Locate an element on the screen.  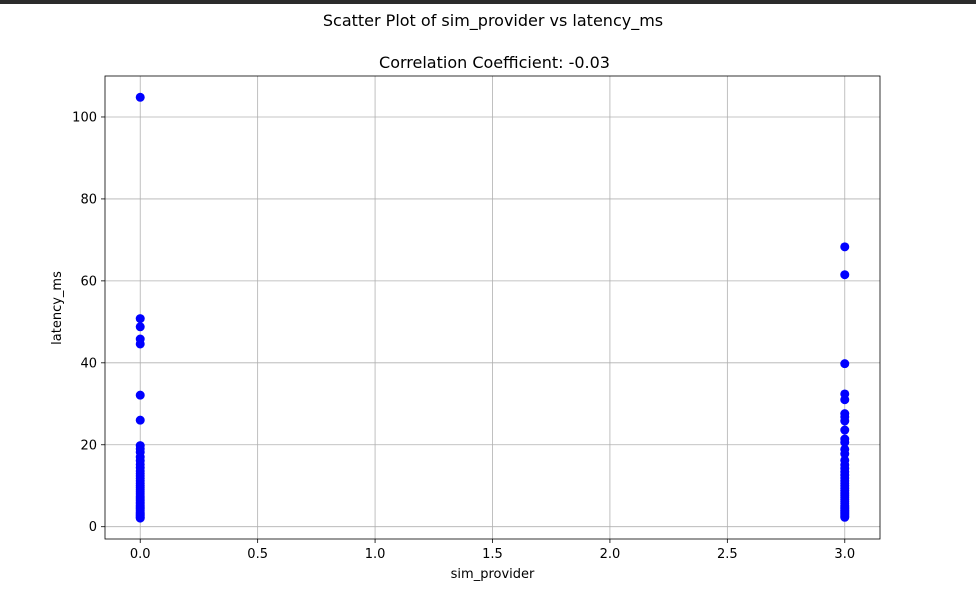
y-tick-label: 60 is located at coordinates (88, 281).